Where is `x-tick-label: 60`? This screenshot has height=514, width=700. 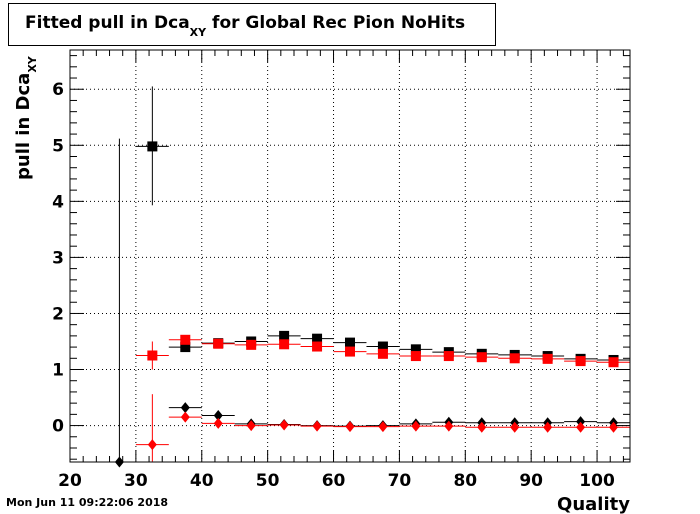
x-tick-label: 60 is located at coordinates (334, 481).